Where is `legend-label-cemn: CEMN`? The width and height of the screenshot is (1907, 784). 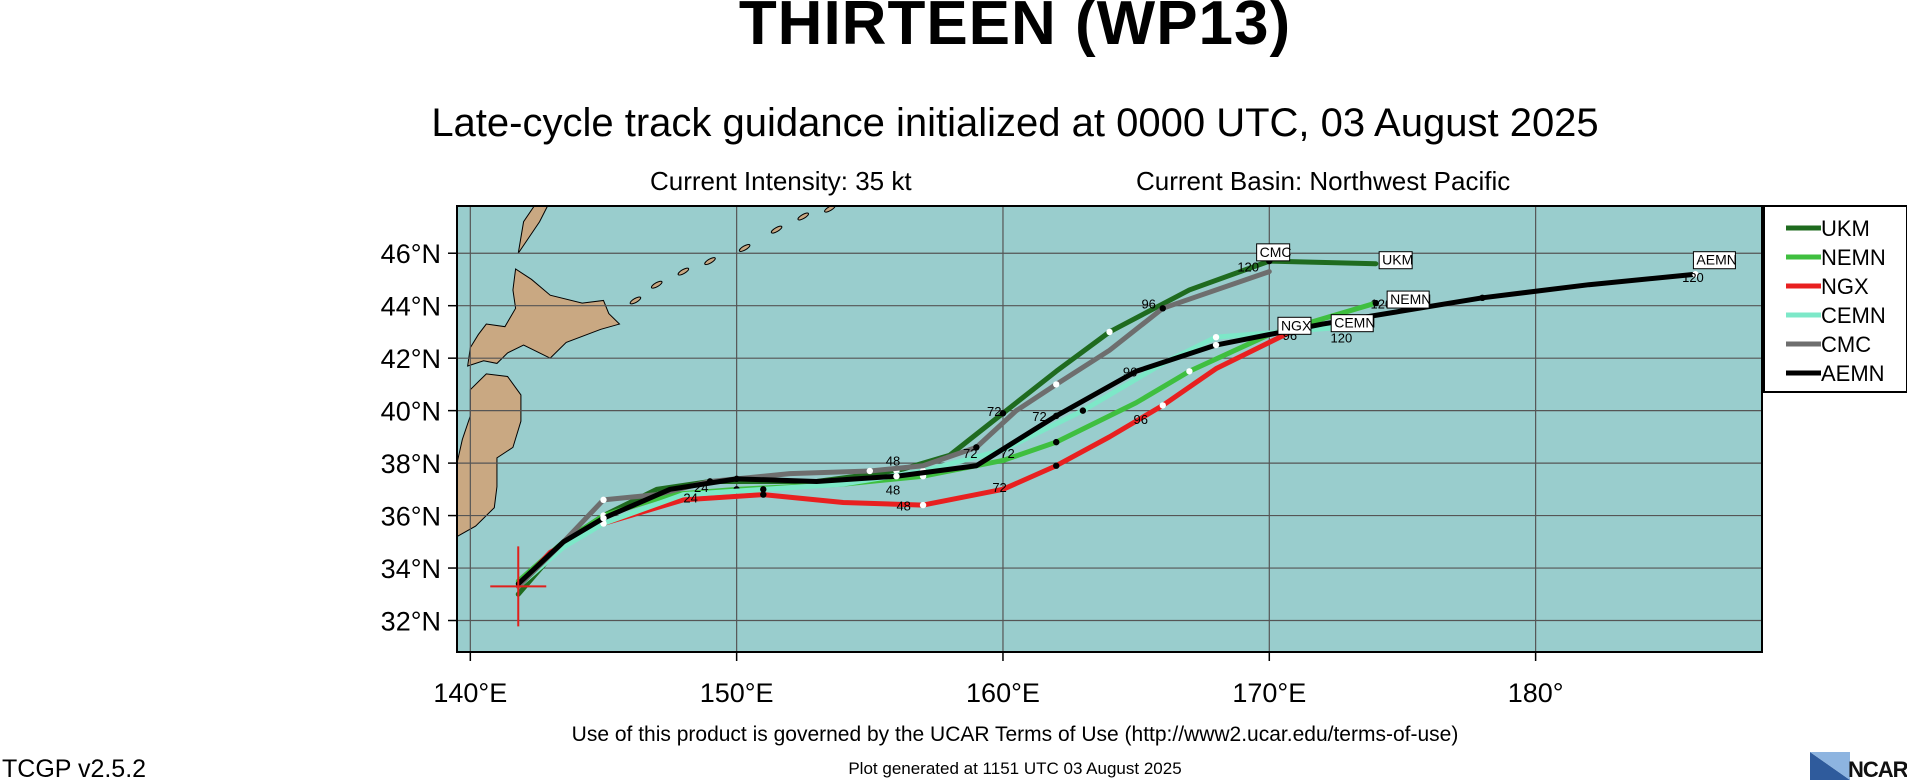
legend-label-cemn: CEMN is located at coordinates (1853, 315).